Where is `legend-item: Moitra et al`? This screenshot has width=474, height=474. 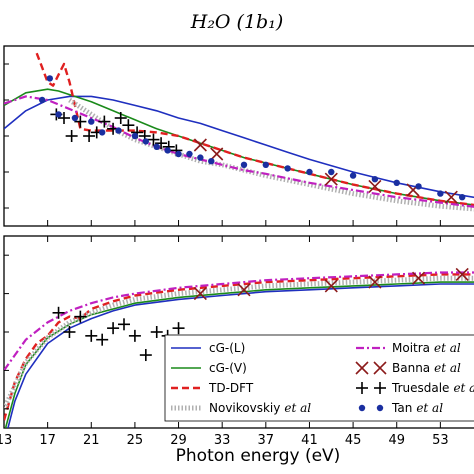
legend-item: Moitra et al is located at coordinates (408, 348).